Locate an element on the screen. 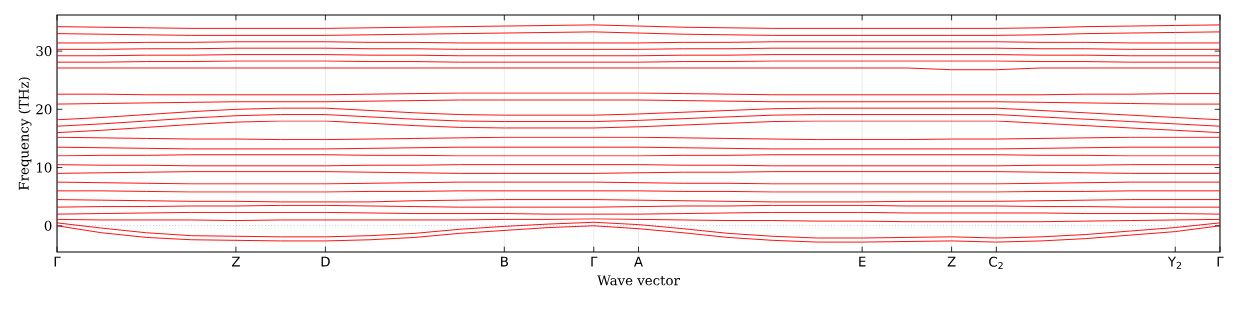 This screenshot has height=310, width=1240. x-tick-label: A is located at coordinates (638, 261).